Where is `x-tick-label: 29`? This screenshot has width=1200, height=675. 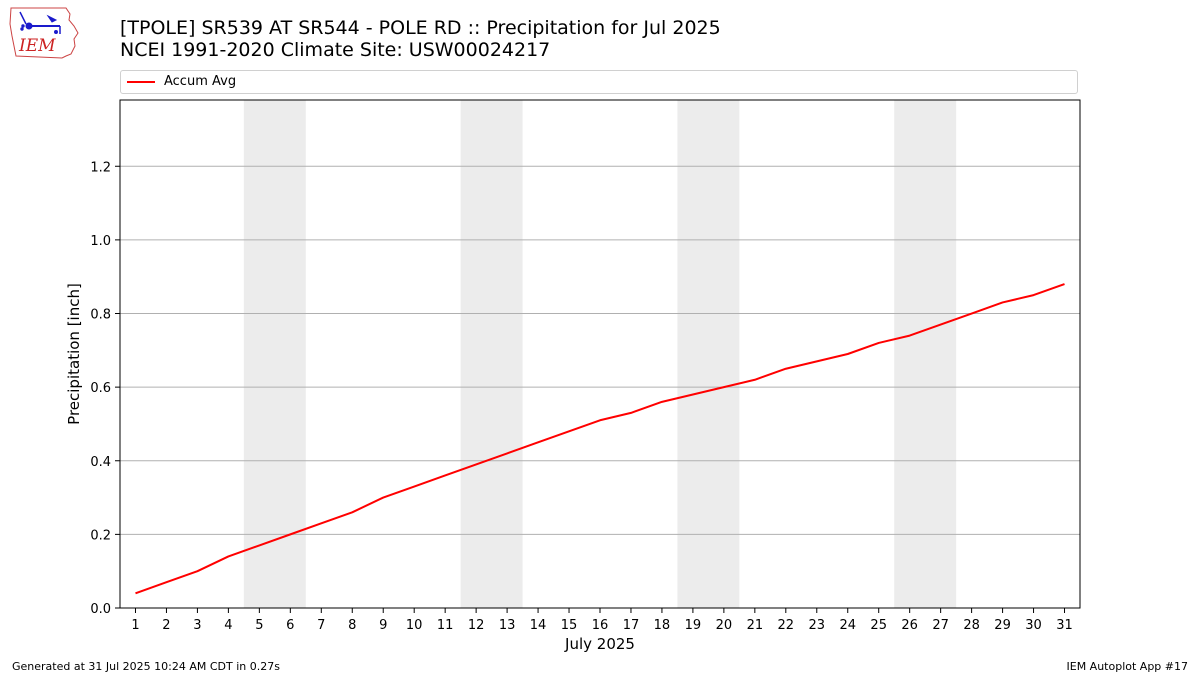 x-tick-label: 29 is located at coordinates (1002, 625).